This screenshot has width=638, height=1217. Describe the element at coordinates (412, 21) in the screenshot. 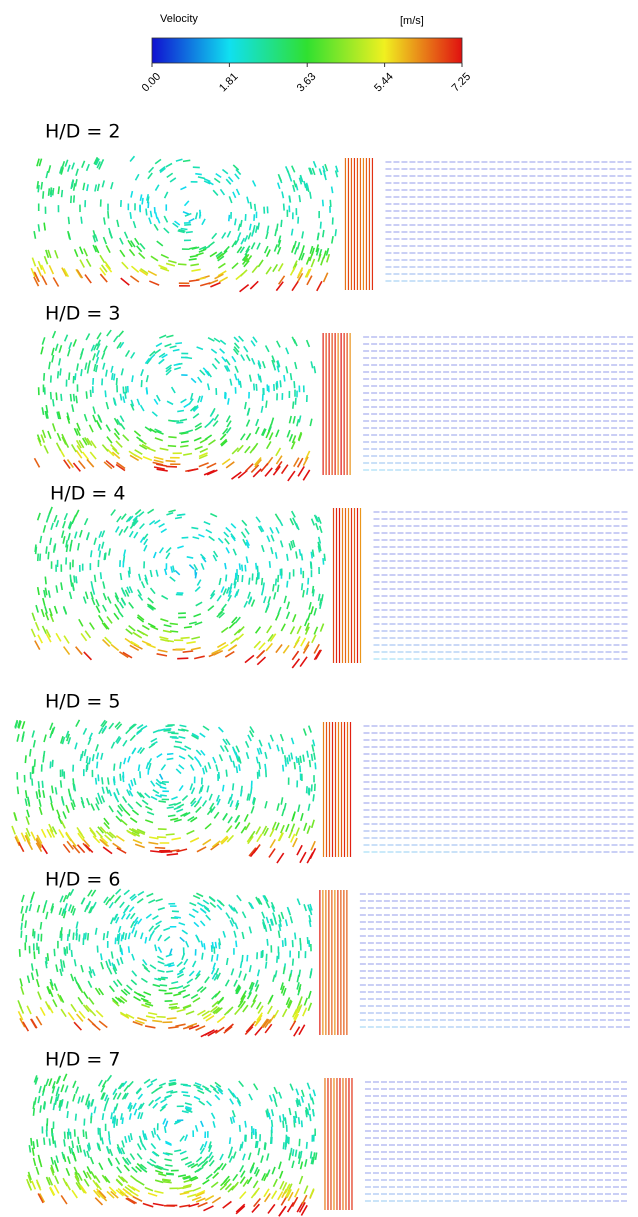

I see `colorbar-unit: [m/s]` at that location.